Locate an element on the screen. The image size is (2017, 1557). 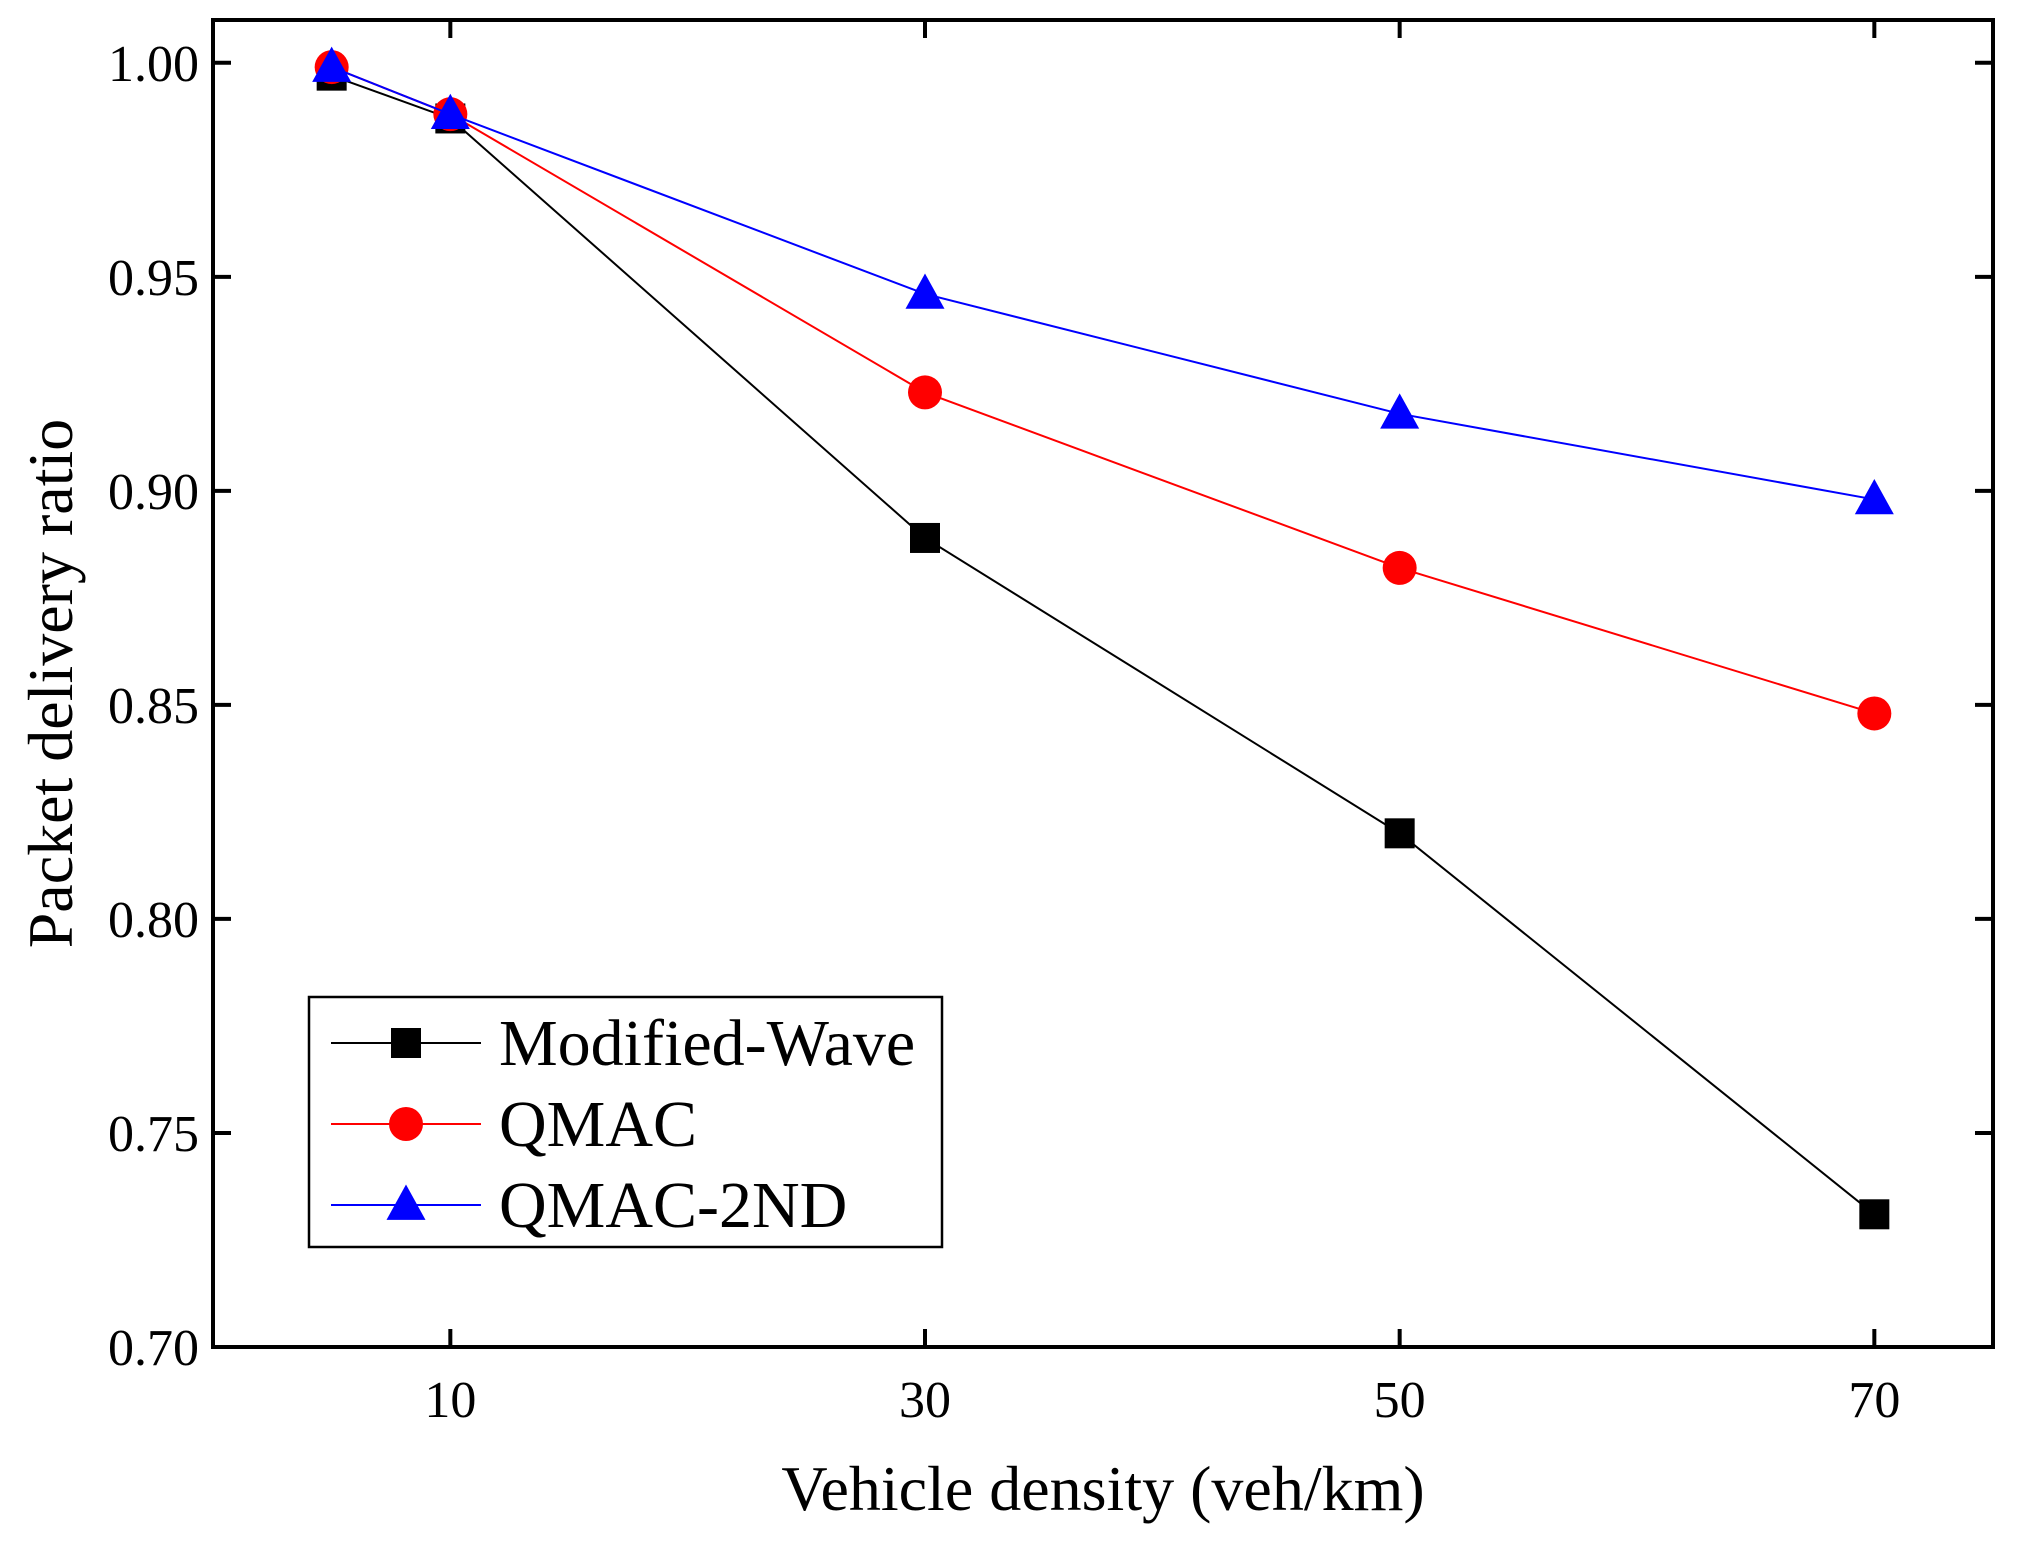
legend-items: Modified-Wave QMAC QMAC-2ND is located at coordinates (623, 1124).